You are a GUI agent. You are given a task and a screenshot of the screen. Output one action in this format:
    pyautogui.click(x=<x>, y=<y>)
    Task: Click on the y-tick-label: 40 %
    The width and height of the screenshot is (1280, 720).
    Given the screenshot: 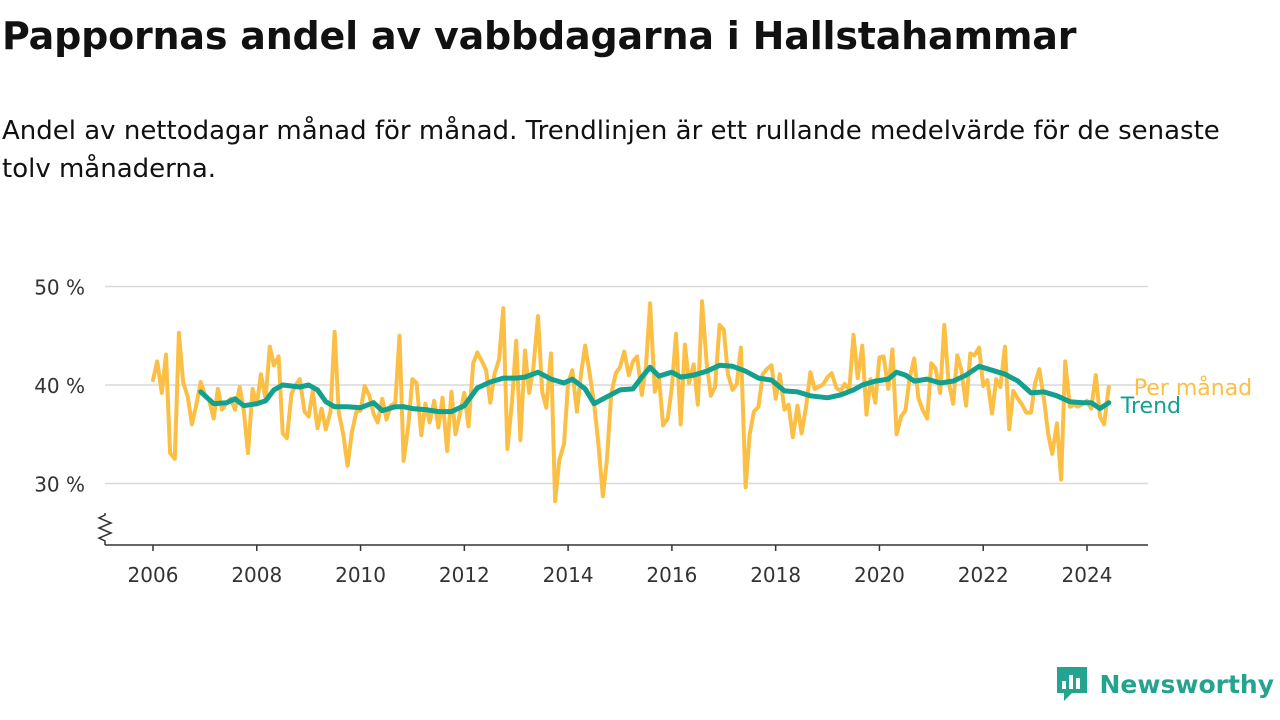 What is the action you would take?
    pyautogui.click(x=59, y=386)
    